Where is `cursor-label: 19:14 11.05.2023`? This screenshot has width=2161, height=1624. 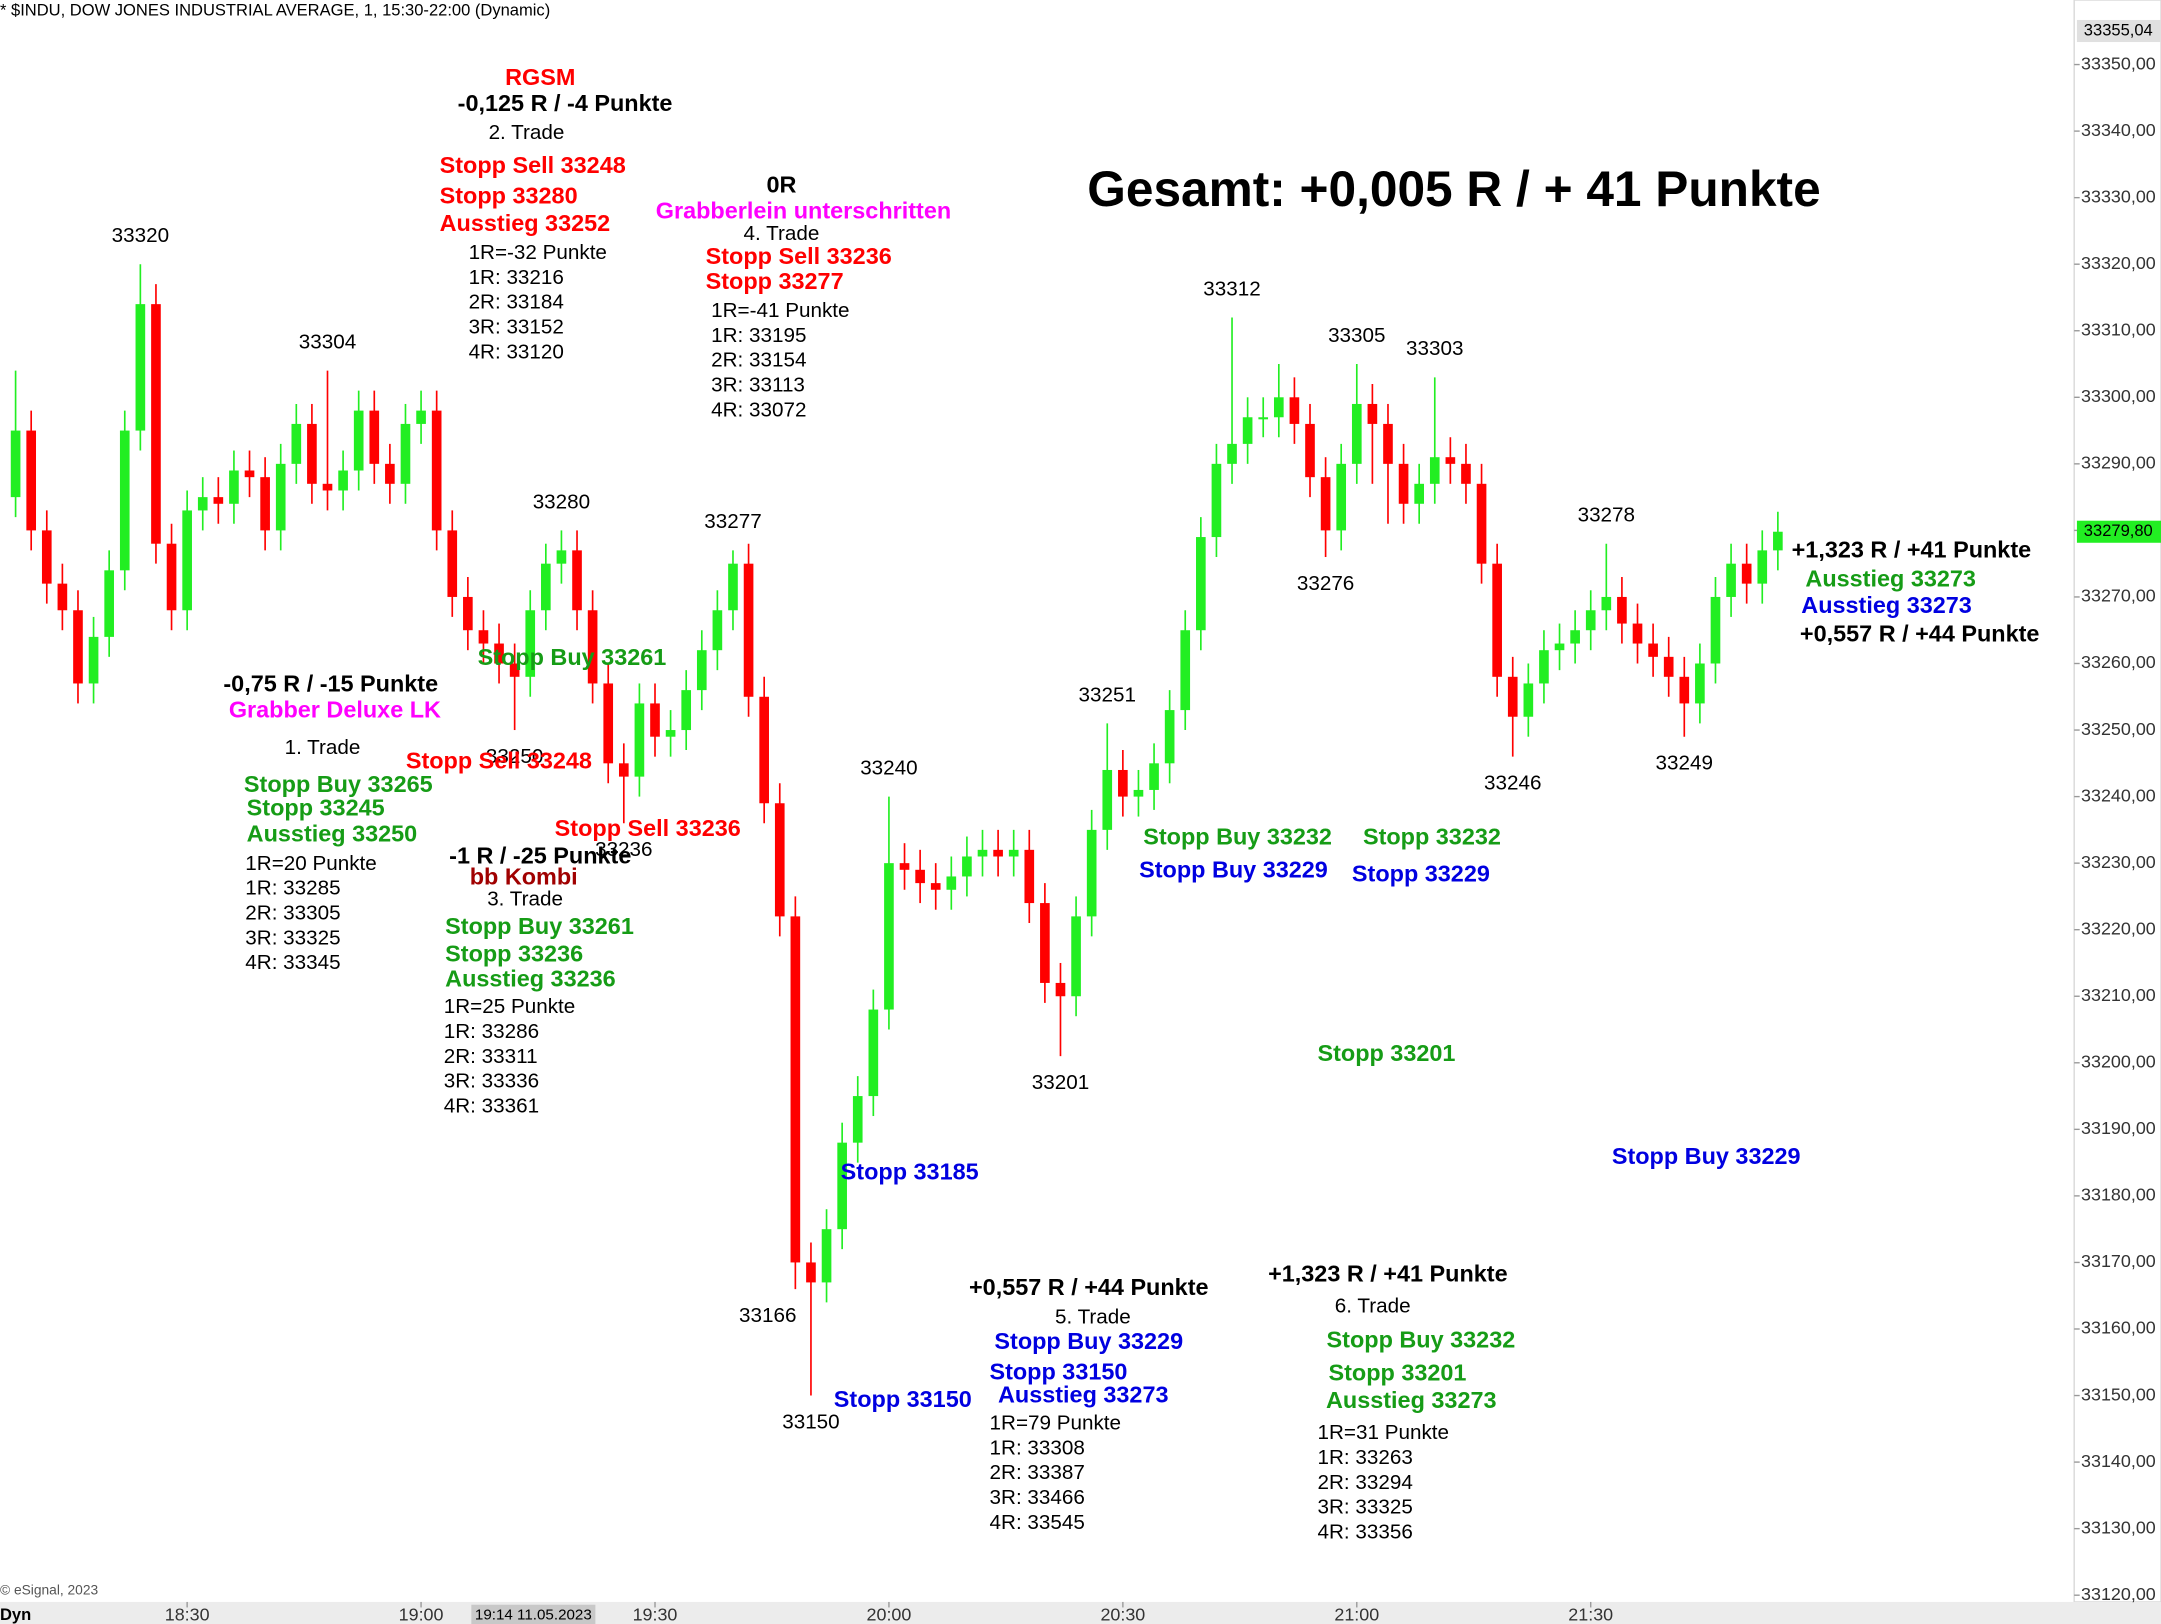
cursor-label: 19:14 11.05.2023 is located at coordinates (533, 1615).